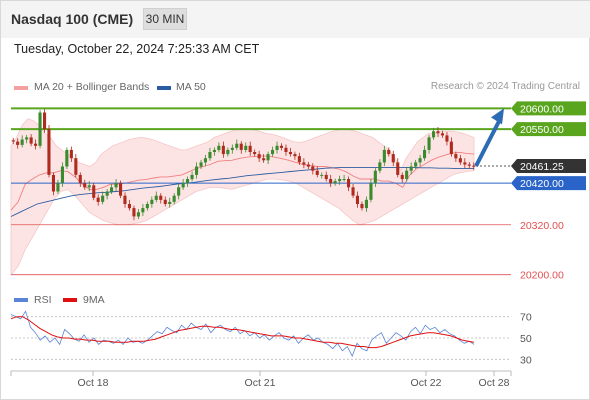 This screenshot has width=590, height=400. What do you see at coordinates (542, 226) in the screenshot?
I see `level-label: 20320.00` at bounding box center [542, 226].